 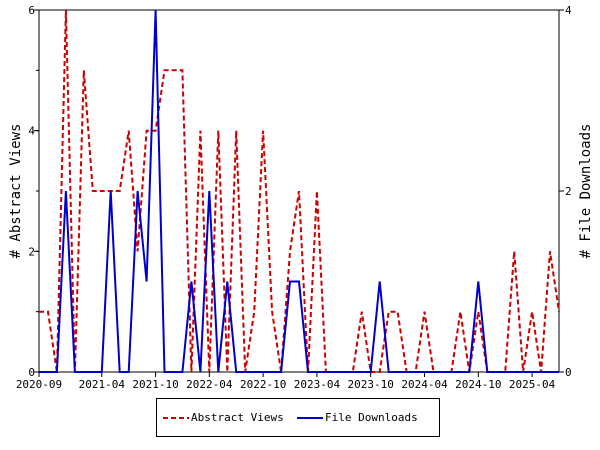 What do you see at coordinates (586, 191) in the screenshot?
I see `y-right-axis-title: # File Downloads` at bounding box center [586, 191].